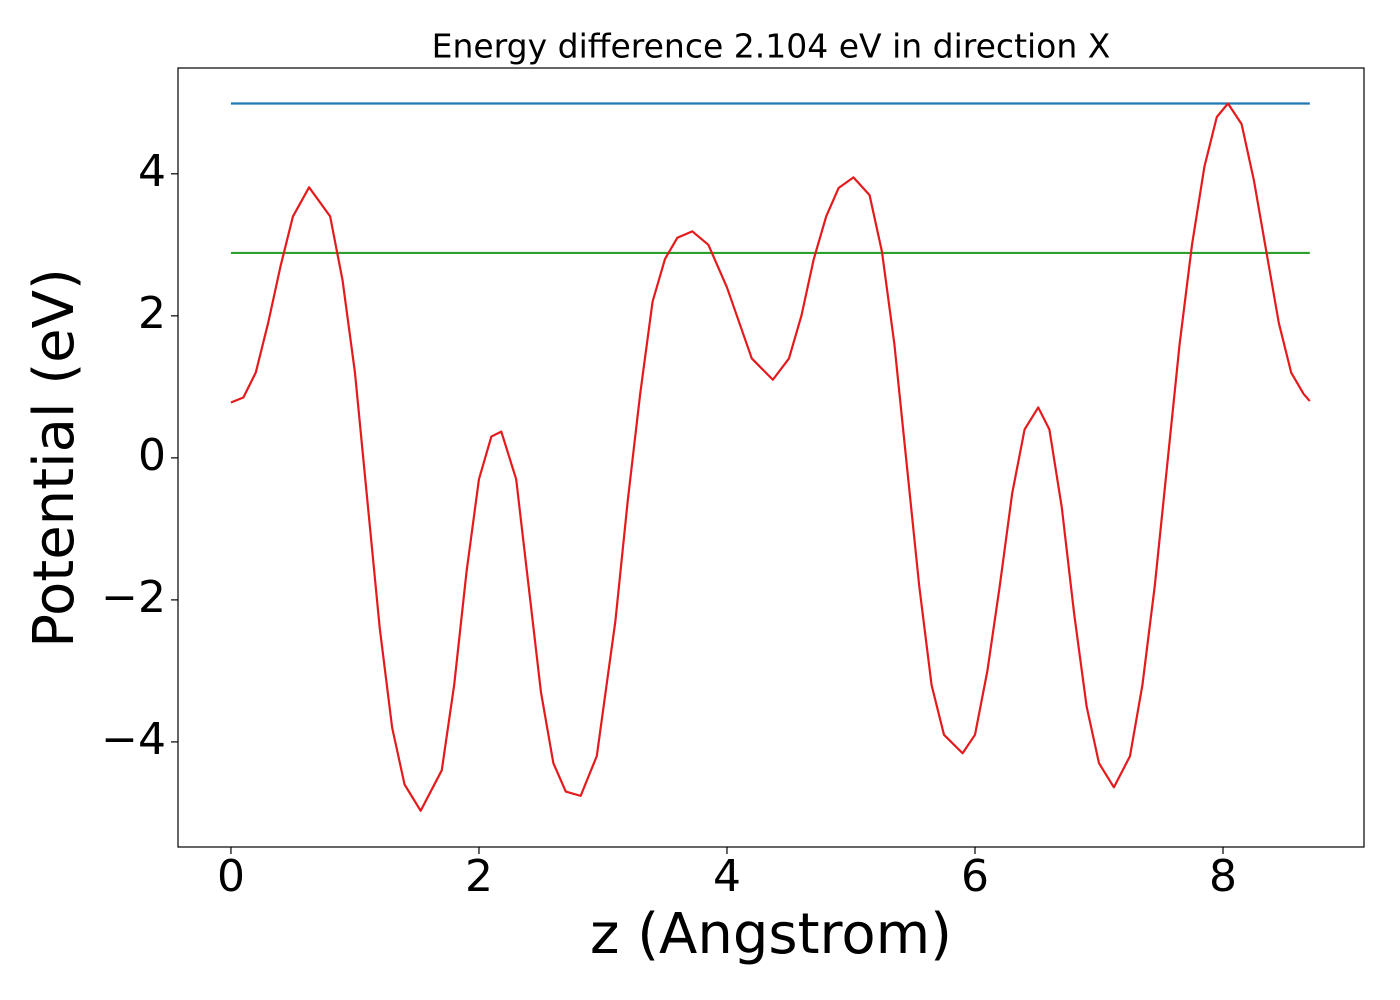 Image resolution: width=1400 pixels, height=1000 pixels. What do you see at coordinates (479, 876) in the screenshot?
I see `x-tick-label: 2` at bounding box center [479, 876].